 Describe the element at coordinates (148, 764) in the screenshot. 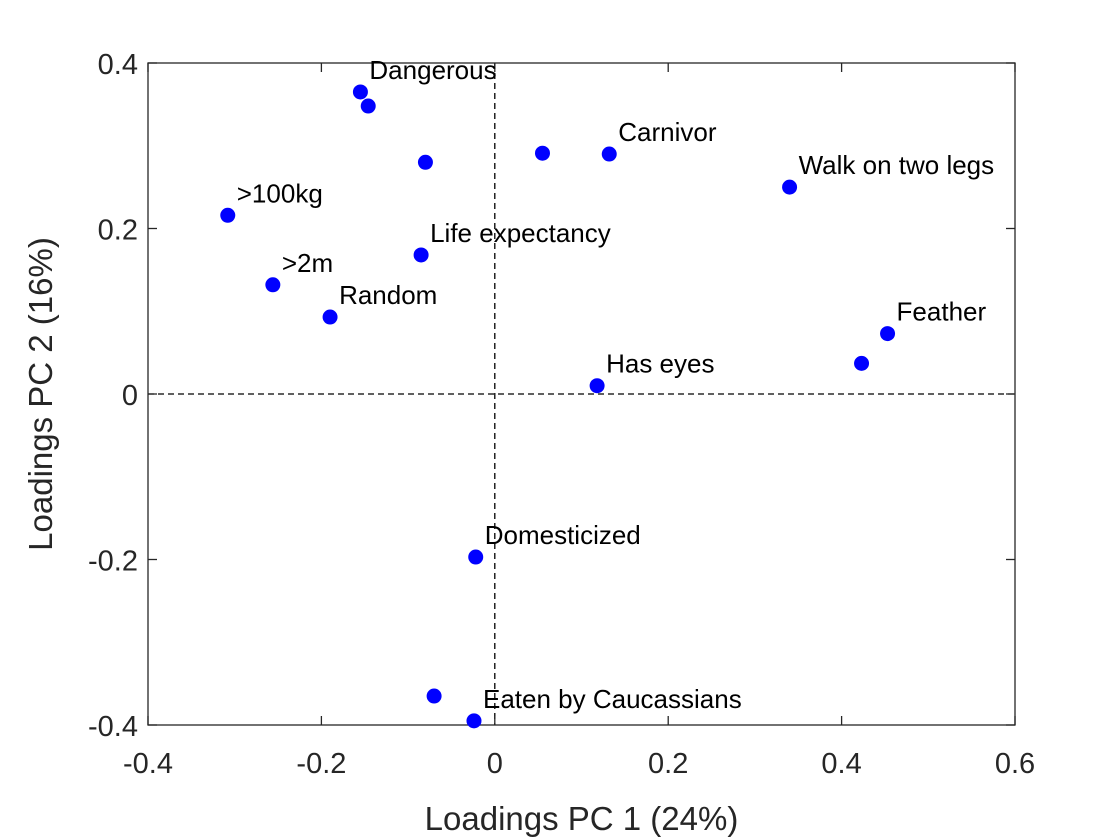

I see `x-tick-label: -0.4` at that location.